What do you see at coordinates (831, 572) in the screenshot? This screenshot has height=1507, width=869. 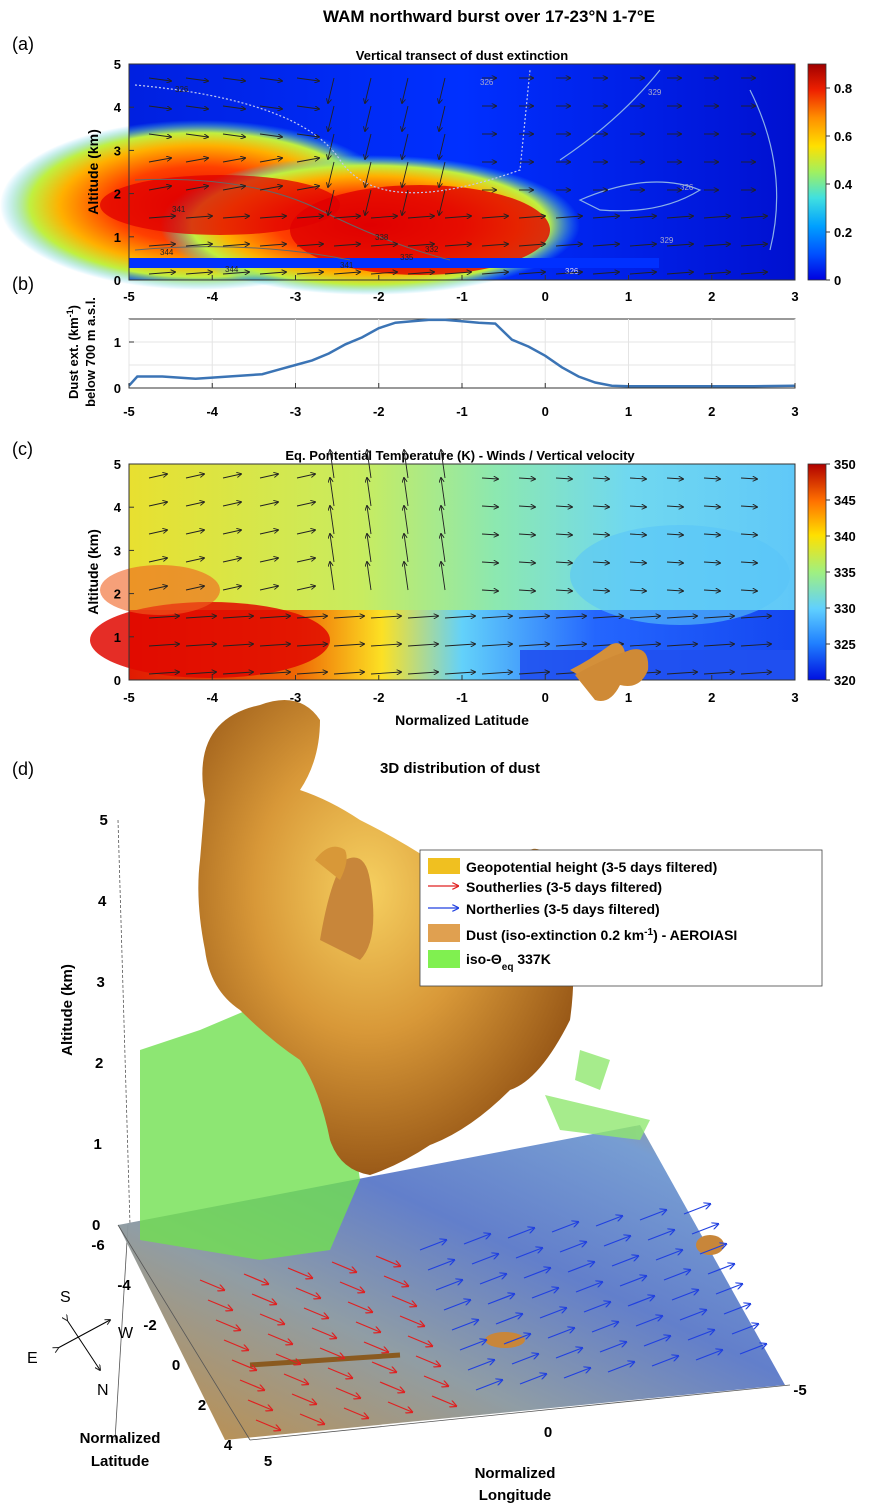 I see `panel-c-colorbar: 320 325 330 335 340 345 350` at bounding box center [831, 572].